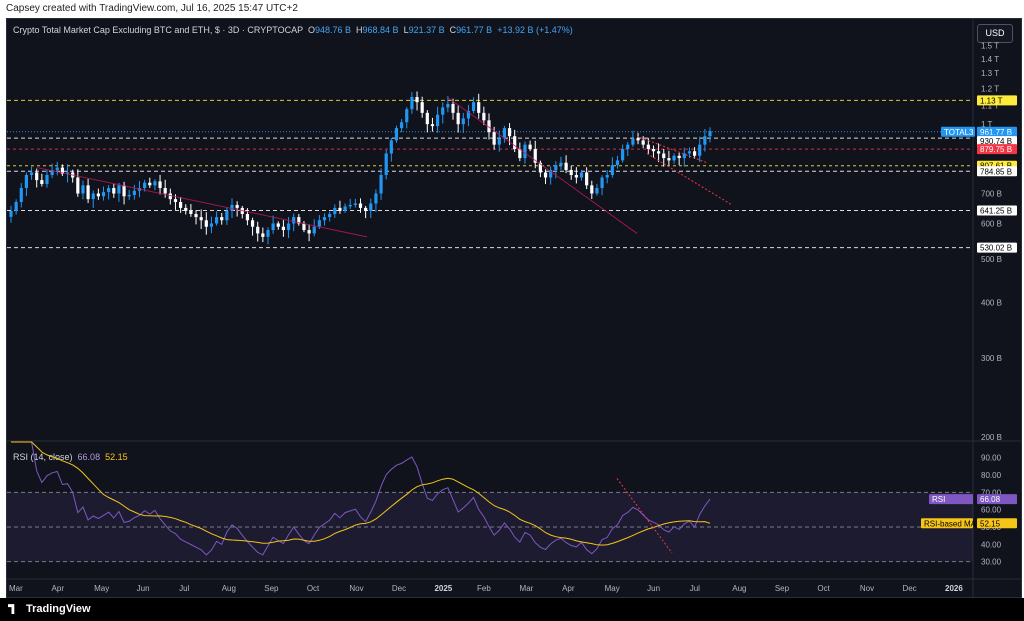 The width and height of the screenshot is (1024, 621). What do you see at coordinates (995, 33) in the screenshot?
I see `currency-button: USD` at bounding box center [995, 33].